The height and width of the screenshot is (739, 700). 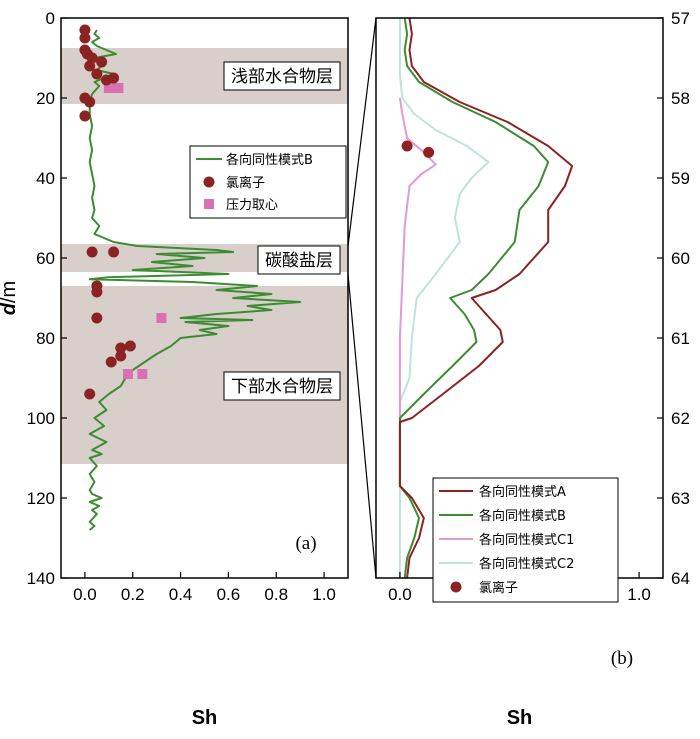 What do you see at coordinates (268, 182) in the screenshot?
I see `legend-box` at bounding box center [268, 182].